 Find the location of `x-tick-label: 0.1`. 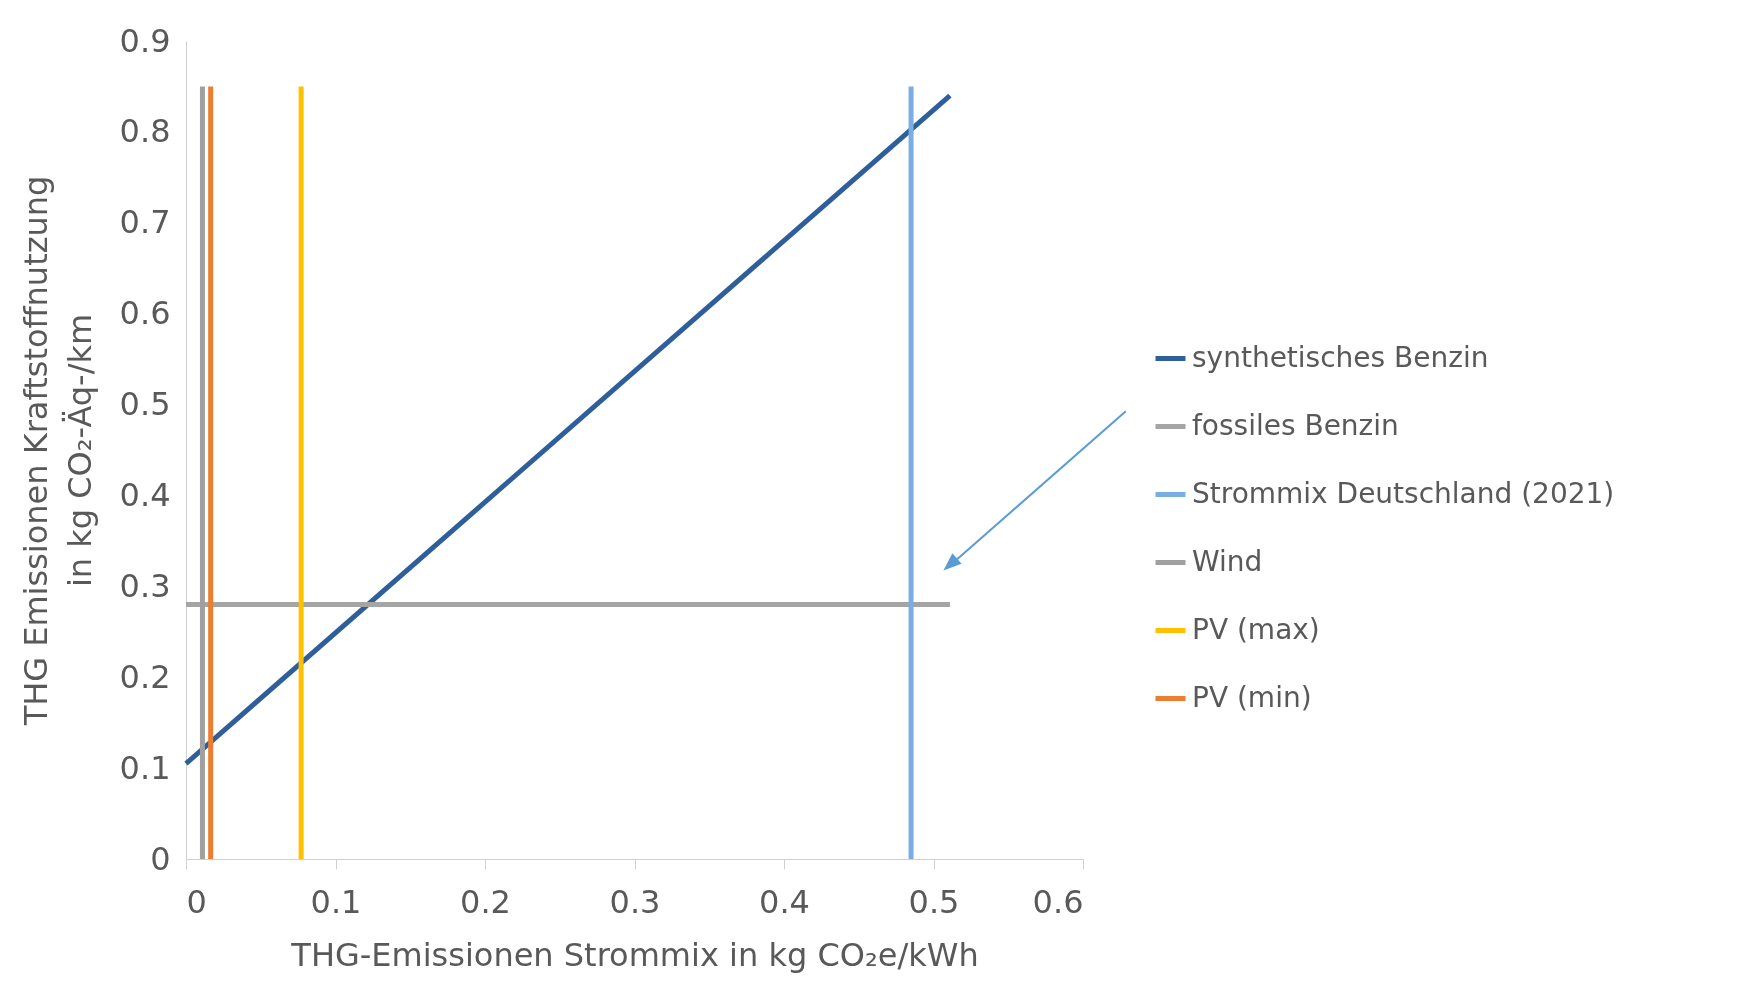

x-tick-label: 0.1 is located at coordinates (336, 901).